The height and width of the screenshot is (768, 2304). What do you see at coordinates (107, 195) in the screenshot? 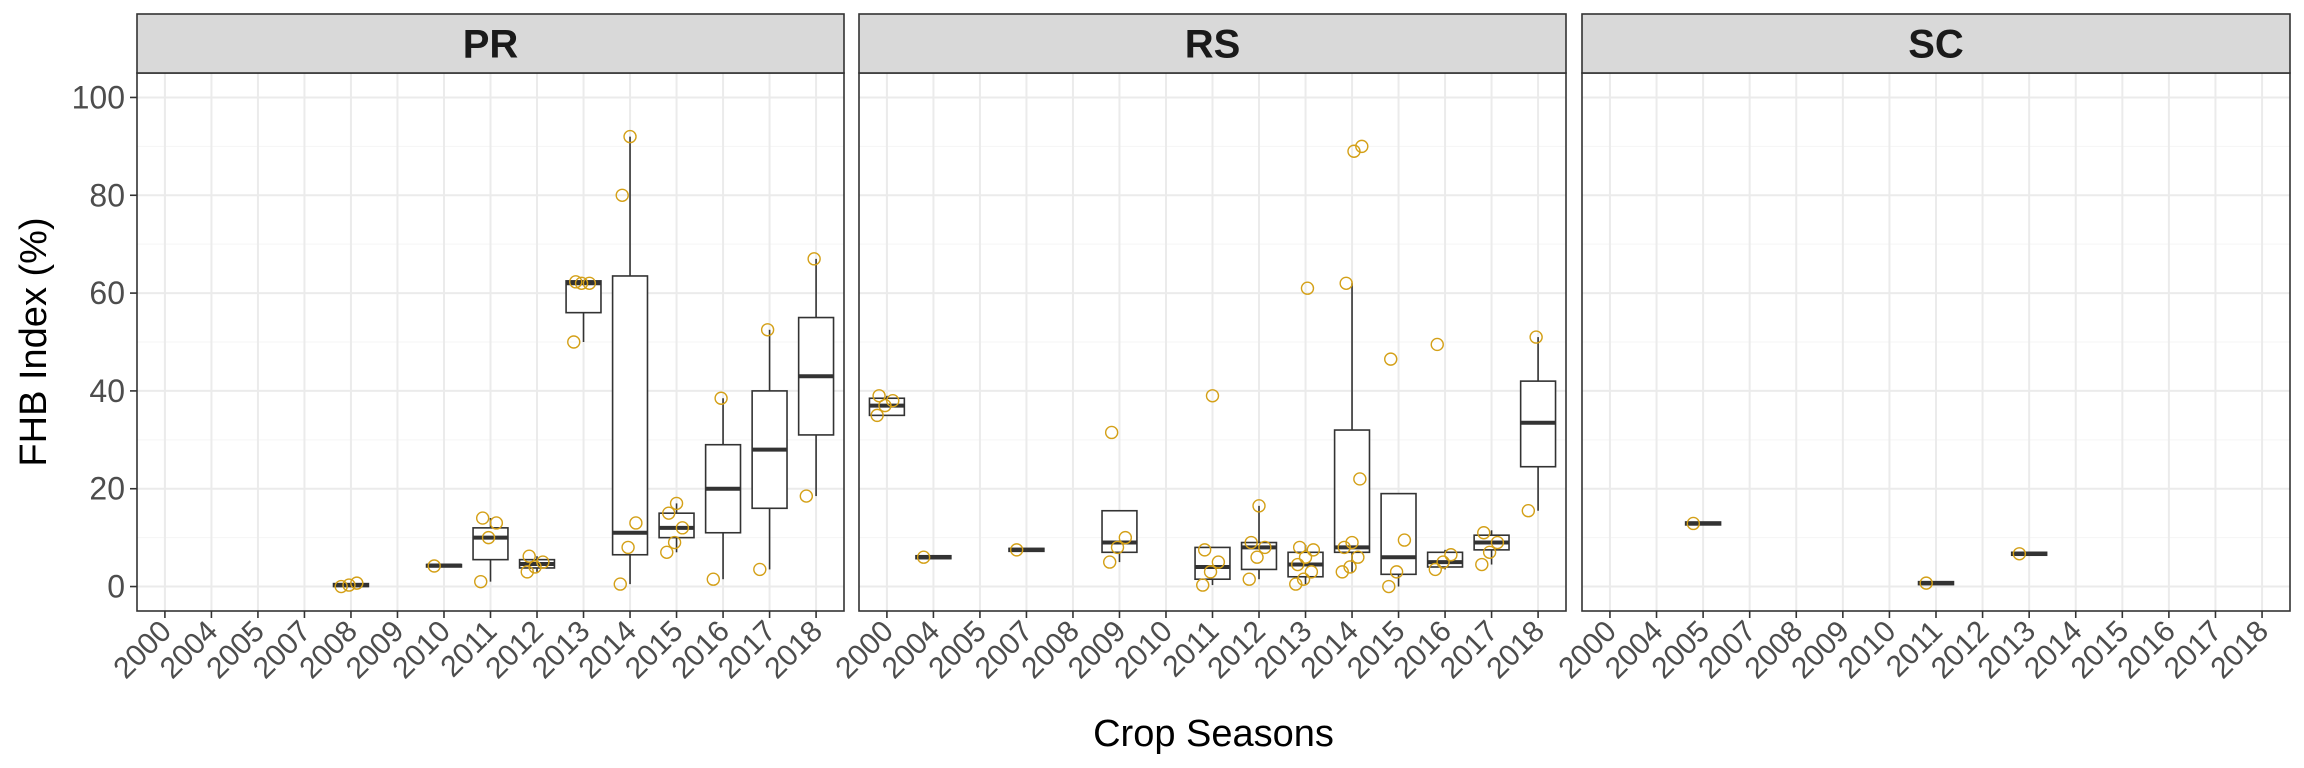
I see `y-tick-label: 80` at bounding box center [107, 195].